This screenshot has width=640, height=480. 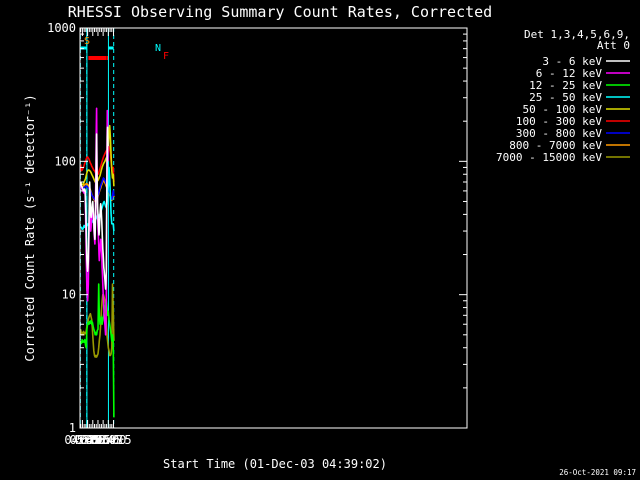 What do you see at coordinates (565, 85) in the screenshot?
I see `legend-label-12-25-kev: 12 - 25 keV` at bounding box center [565, 85].